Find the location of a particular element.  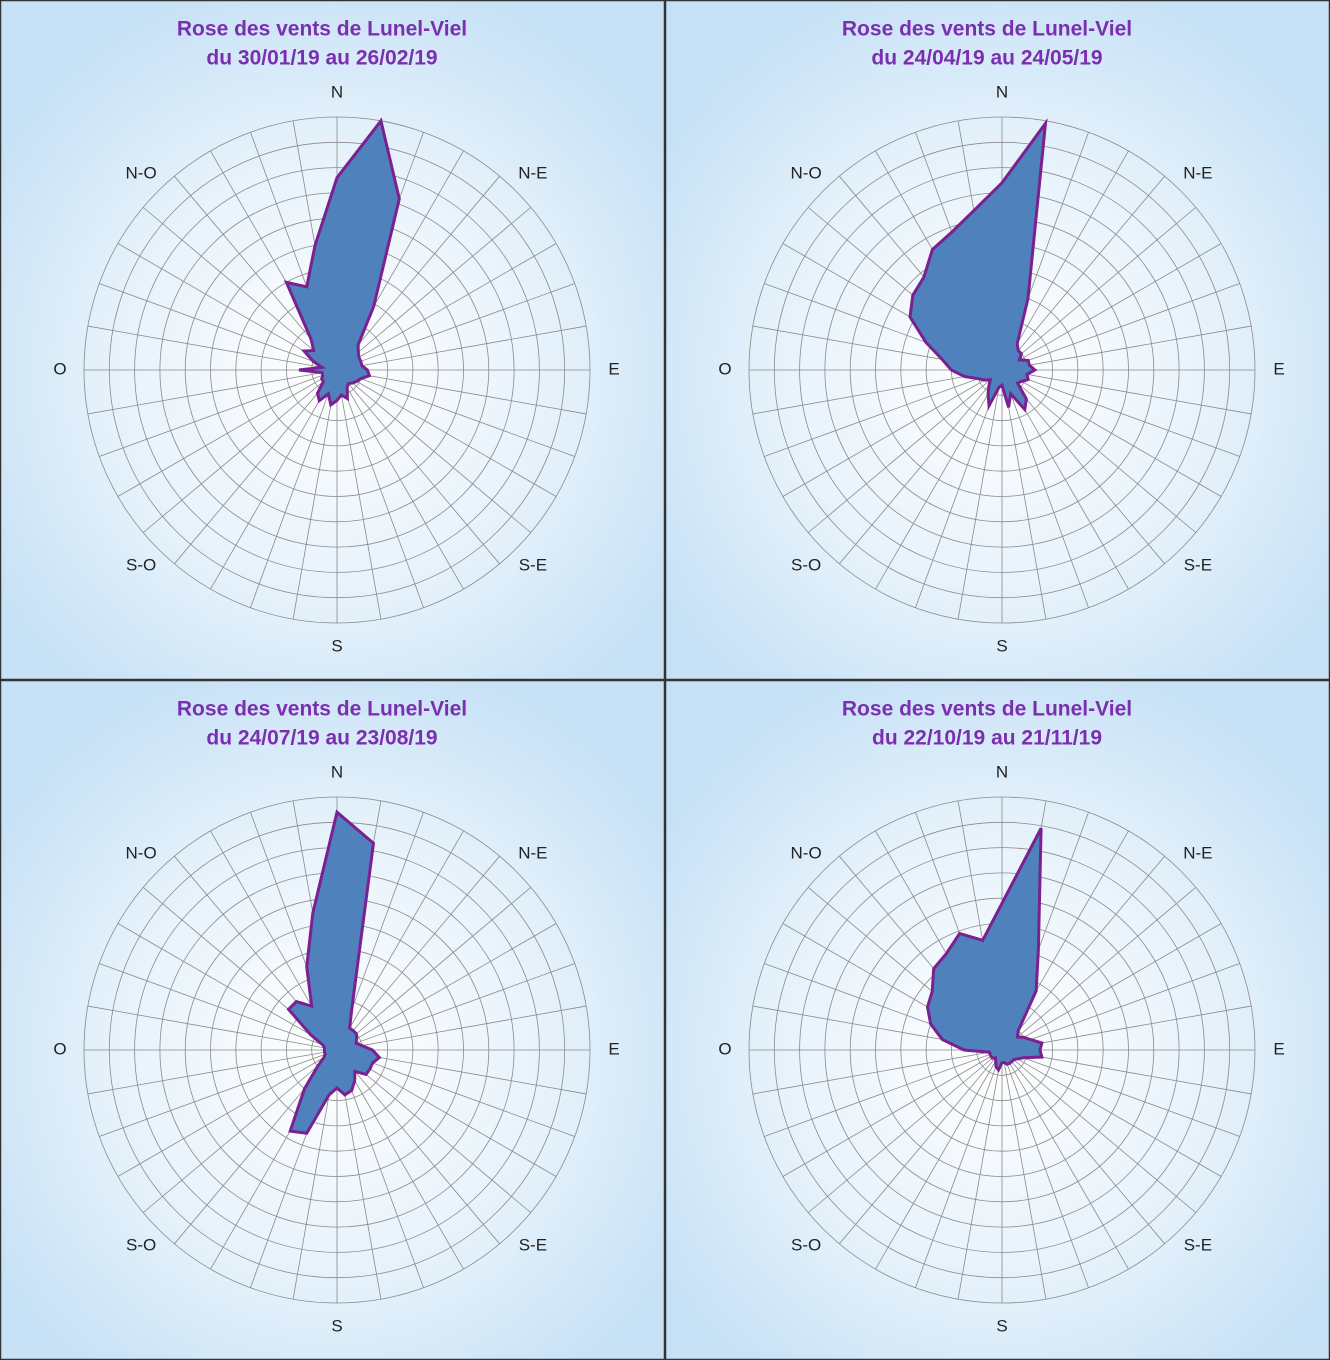

chart-subtitle: du 22/10/19 au 21/11/19 is located at coordinates (987, 738).